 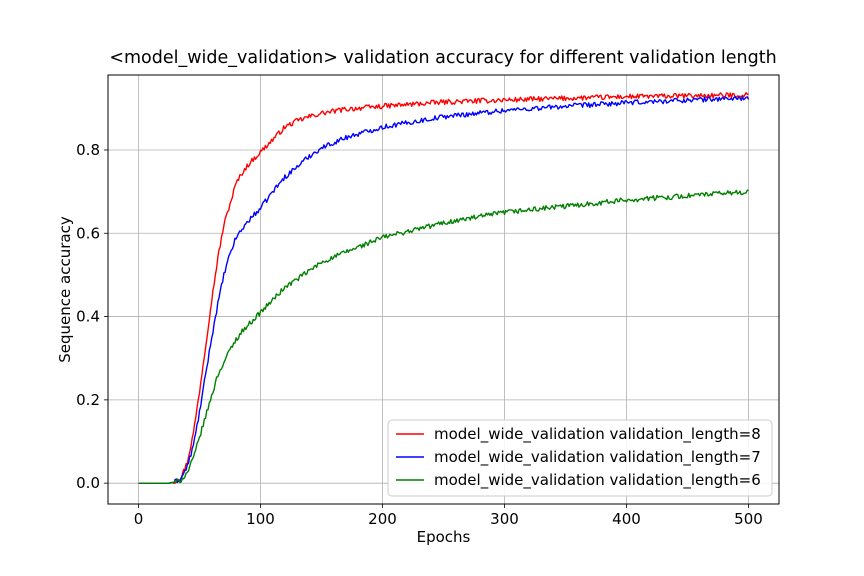 I want to click on x-tick-label: 300, so click(x=504, y=519).